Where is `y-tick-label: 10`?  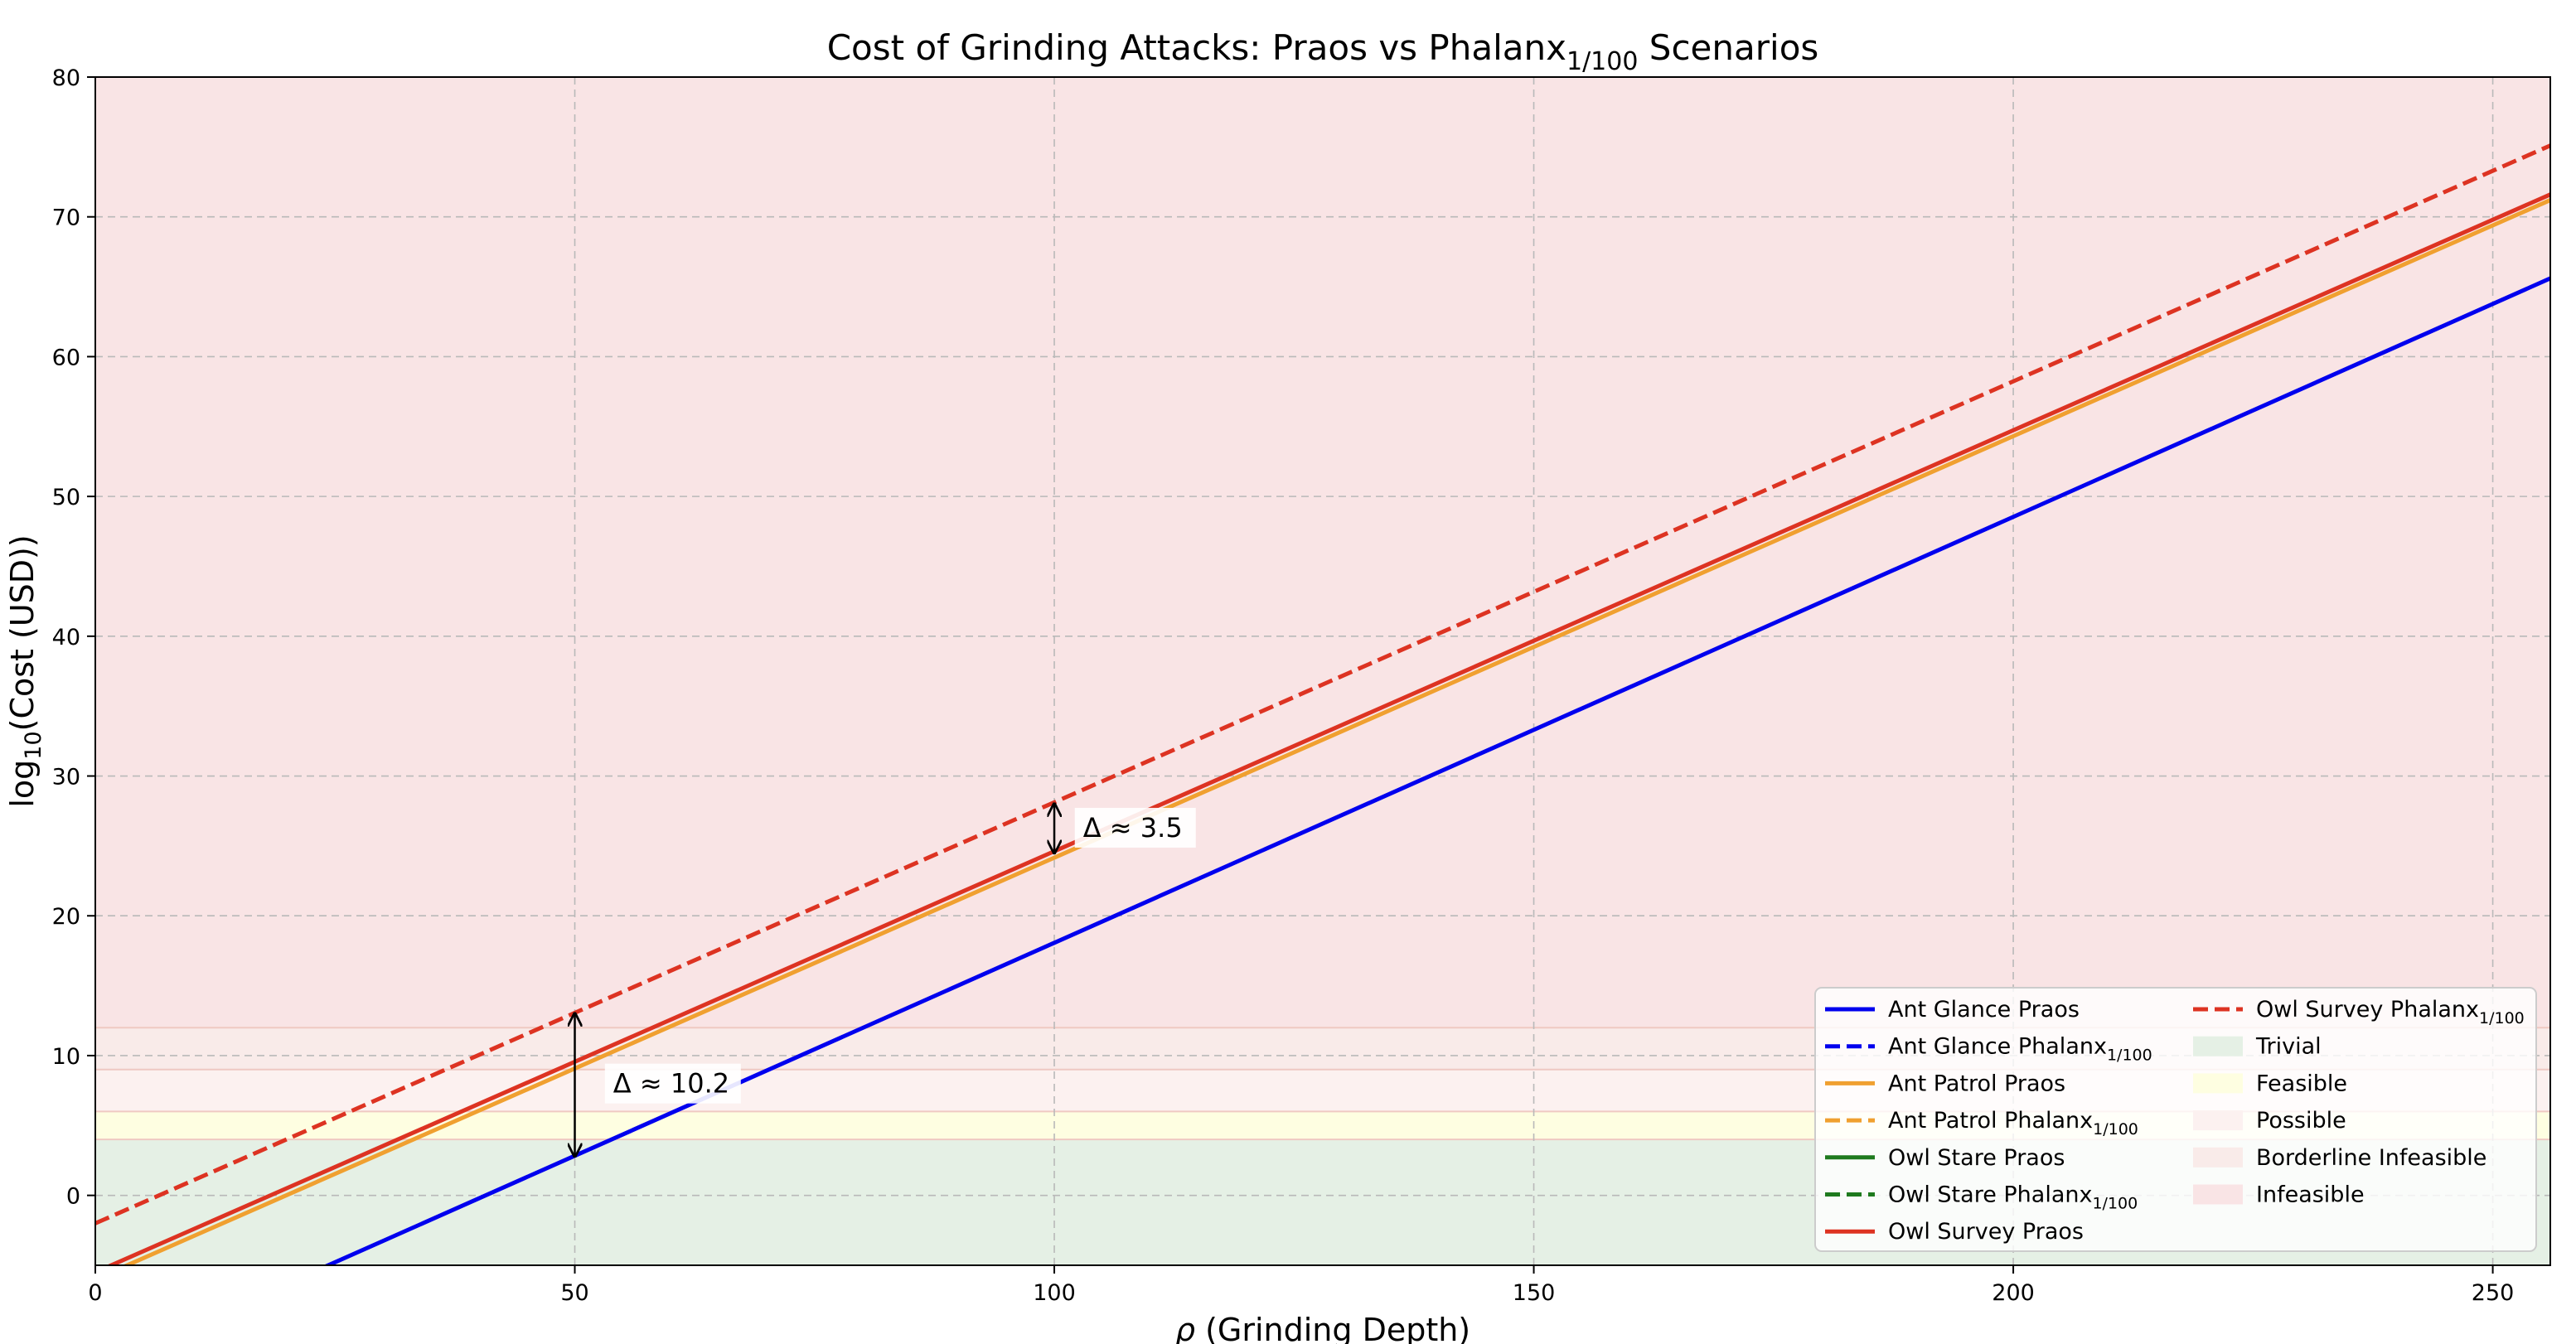 y-tick-label: 10 is located at coordinates (66, 1057).